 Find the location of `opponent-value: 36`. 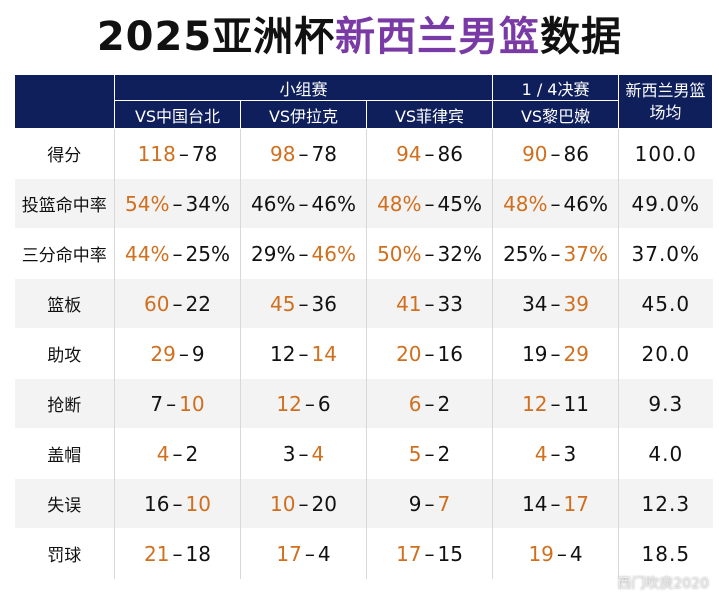

opponent-value: 36 is located at coordinates (324, 303).